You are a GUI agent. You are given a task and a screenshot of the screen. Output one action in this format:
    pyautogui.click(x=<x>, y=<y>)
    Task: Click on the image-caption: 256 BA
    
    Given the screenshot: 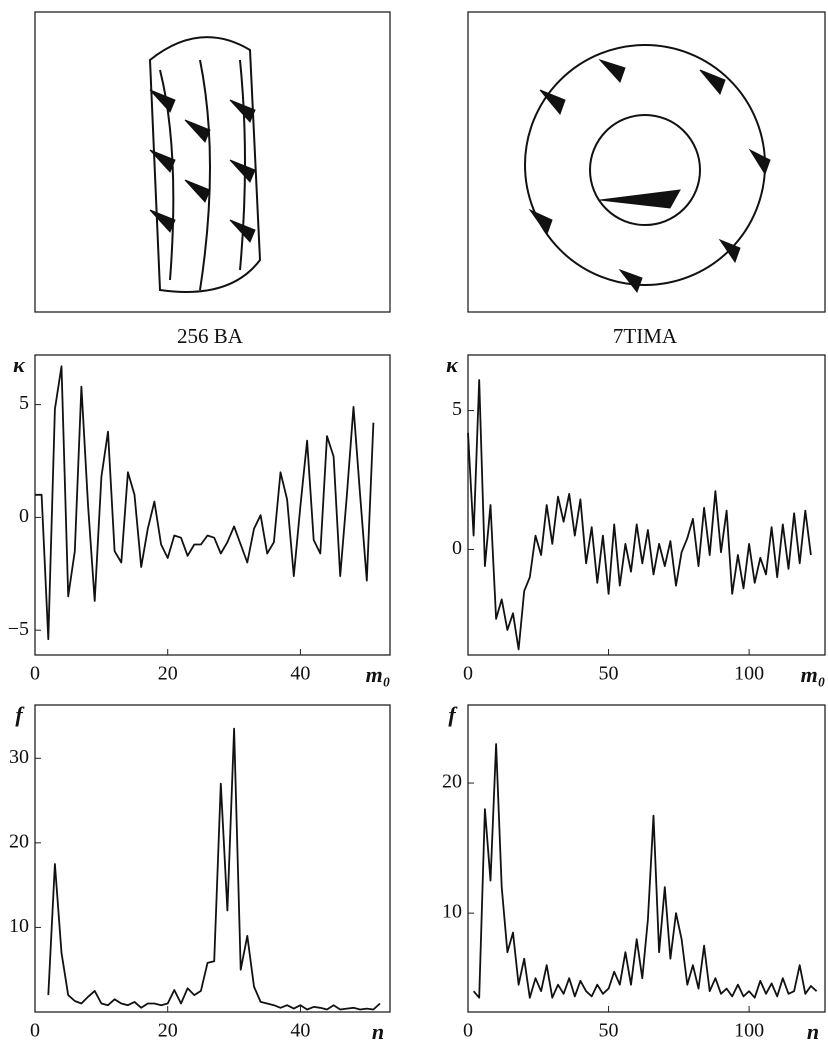 What is the action you would take?
    pyautogui.click(x=210, y=336)
    